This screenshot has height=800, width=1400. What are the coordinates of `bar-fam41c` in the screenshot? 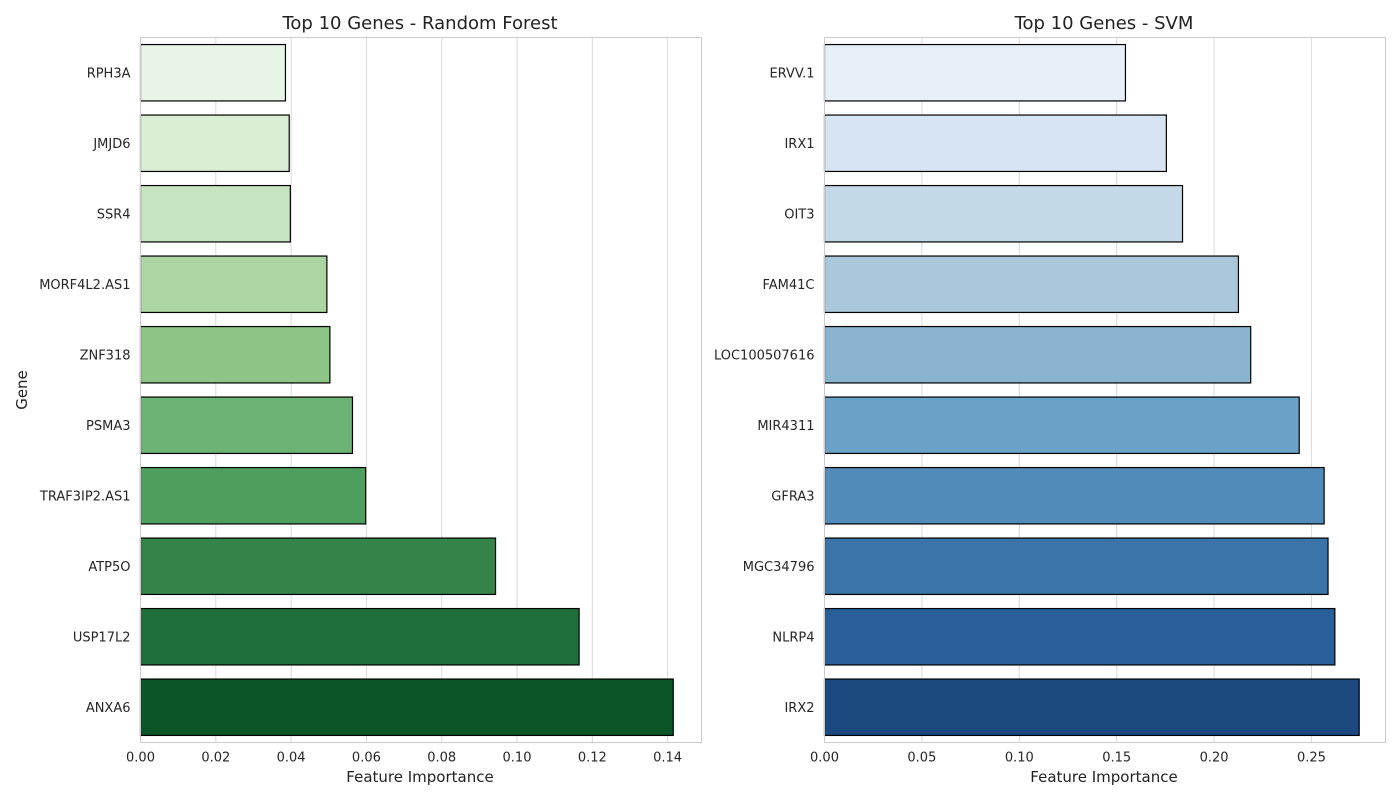 It's located at (1031, 284).